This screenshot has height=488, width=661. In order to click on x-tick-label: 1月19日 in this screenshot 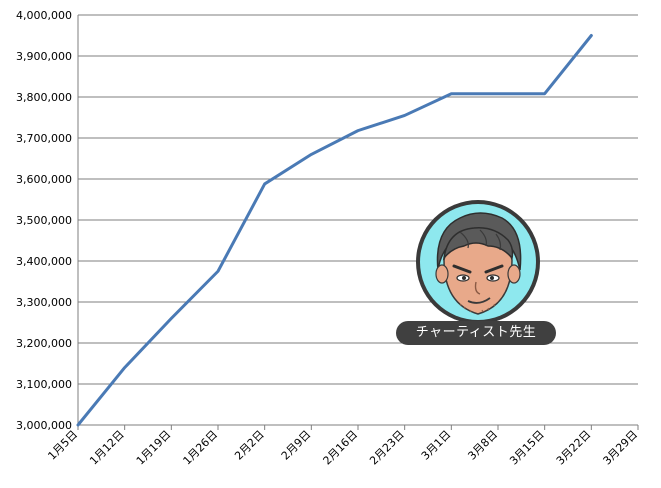, I will do `click(154, 448)`.